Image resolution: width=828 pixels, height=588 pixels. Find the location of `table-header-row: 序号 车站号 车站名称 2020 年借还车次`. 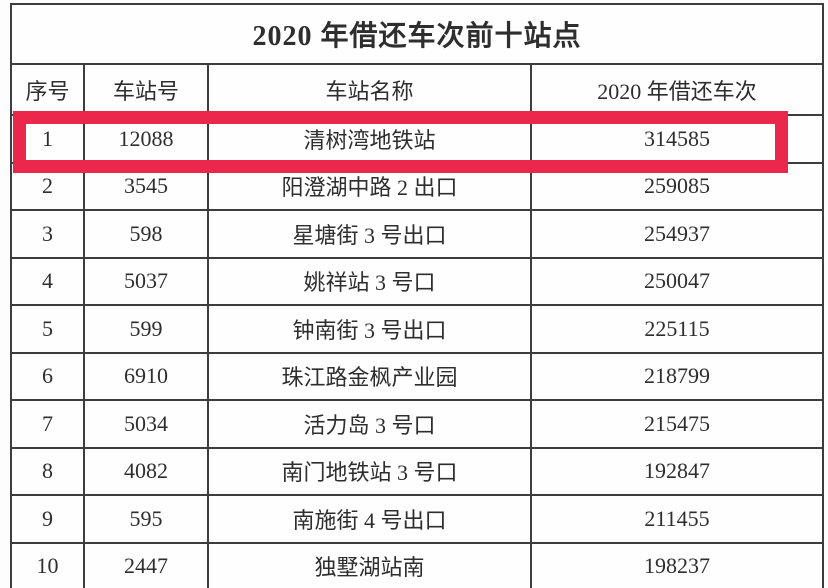

table-header-row: 序号 车站号 车站名称 2020 年借还车次 is located at coordinates (417, 89).